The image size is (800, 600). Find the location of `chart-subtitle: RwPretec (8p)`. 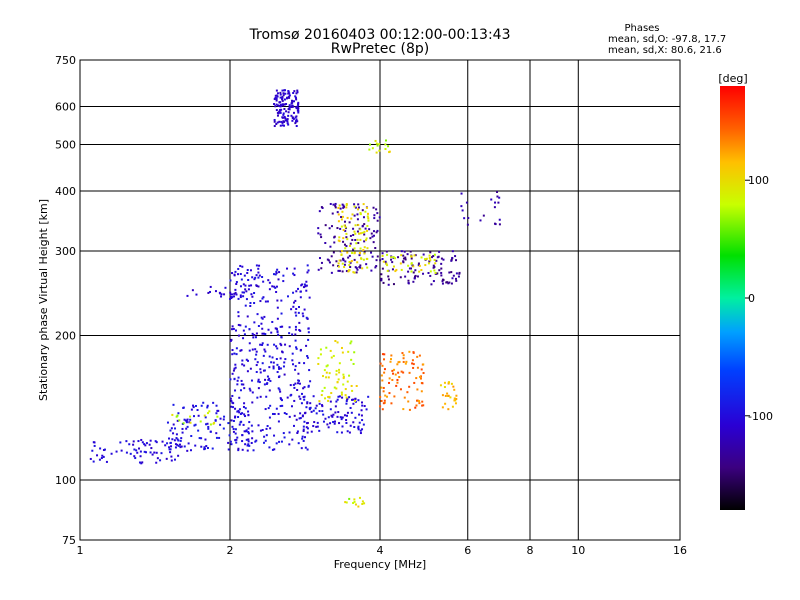

chart-subtitle: RwPretec (8p) is located at coordinates (380, 49).